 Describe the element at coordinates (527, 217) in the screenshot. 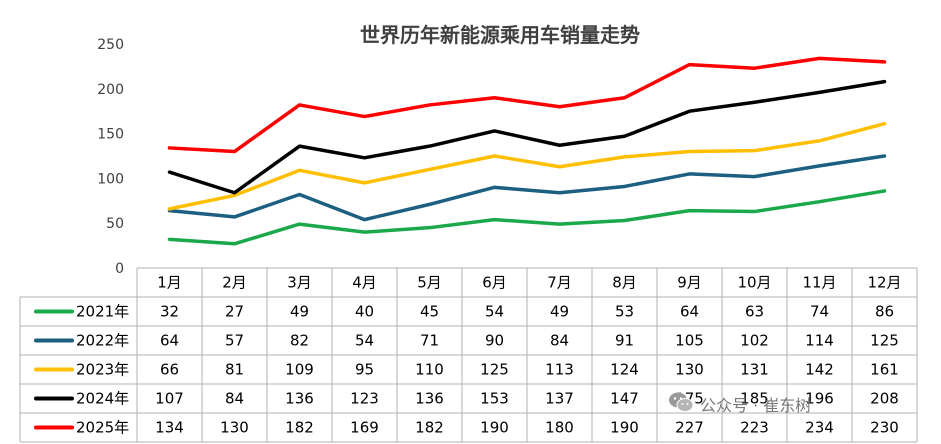

I see `series-line-2021年` at that location.